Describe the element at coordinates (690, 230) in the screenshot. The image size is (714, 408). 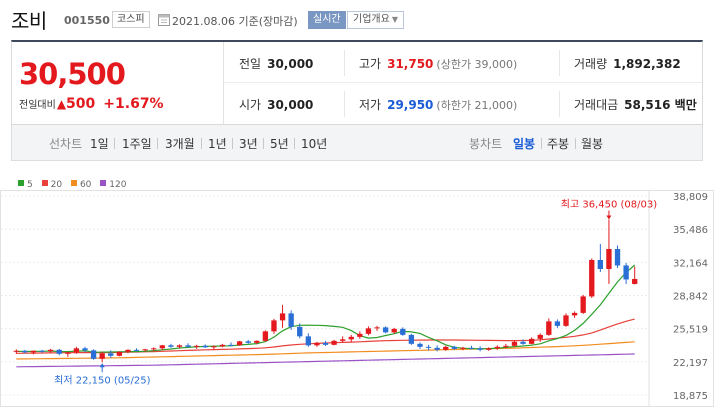
I see `y-tick-label: 35,486` at that location.